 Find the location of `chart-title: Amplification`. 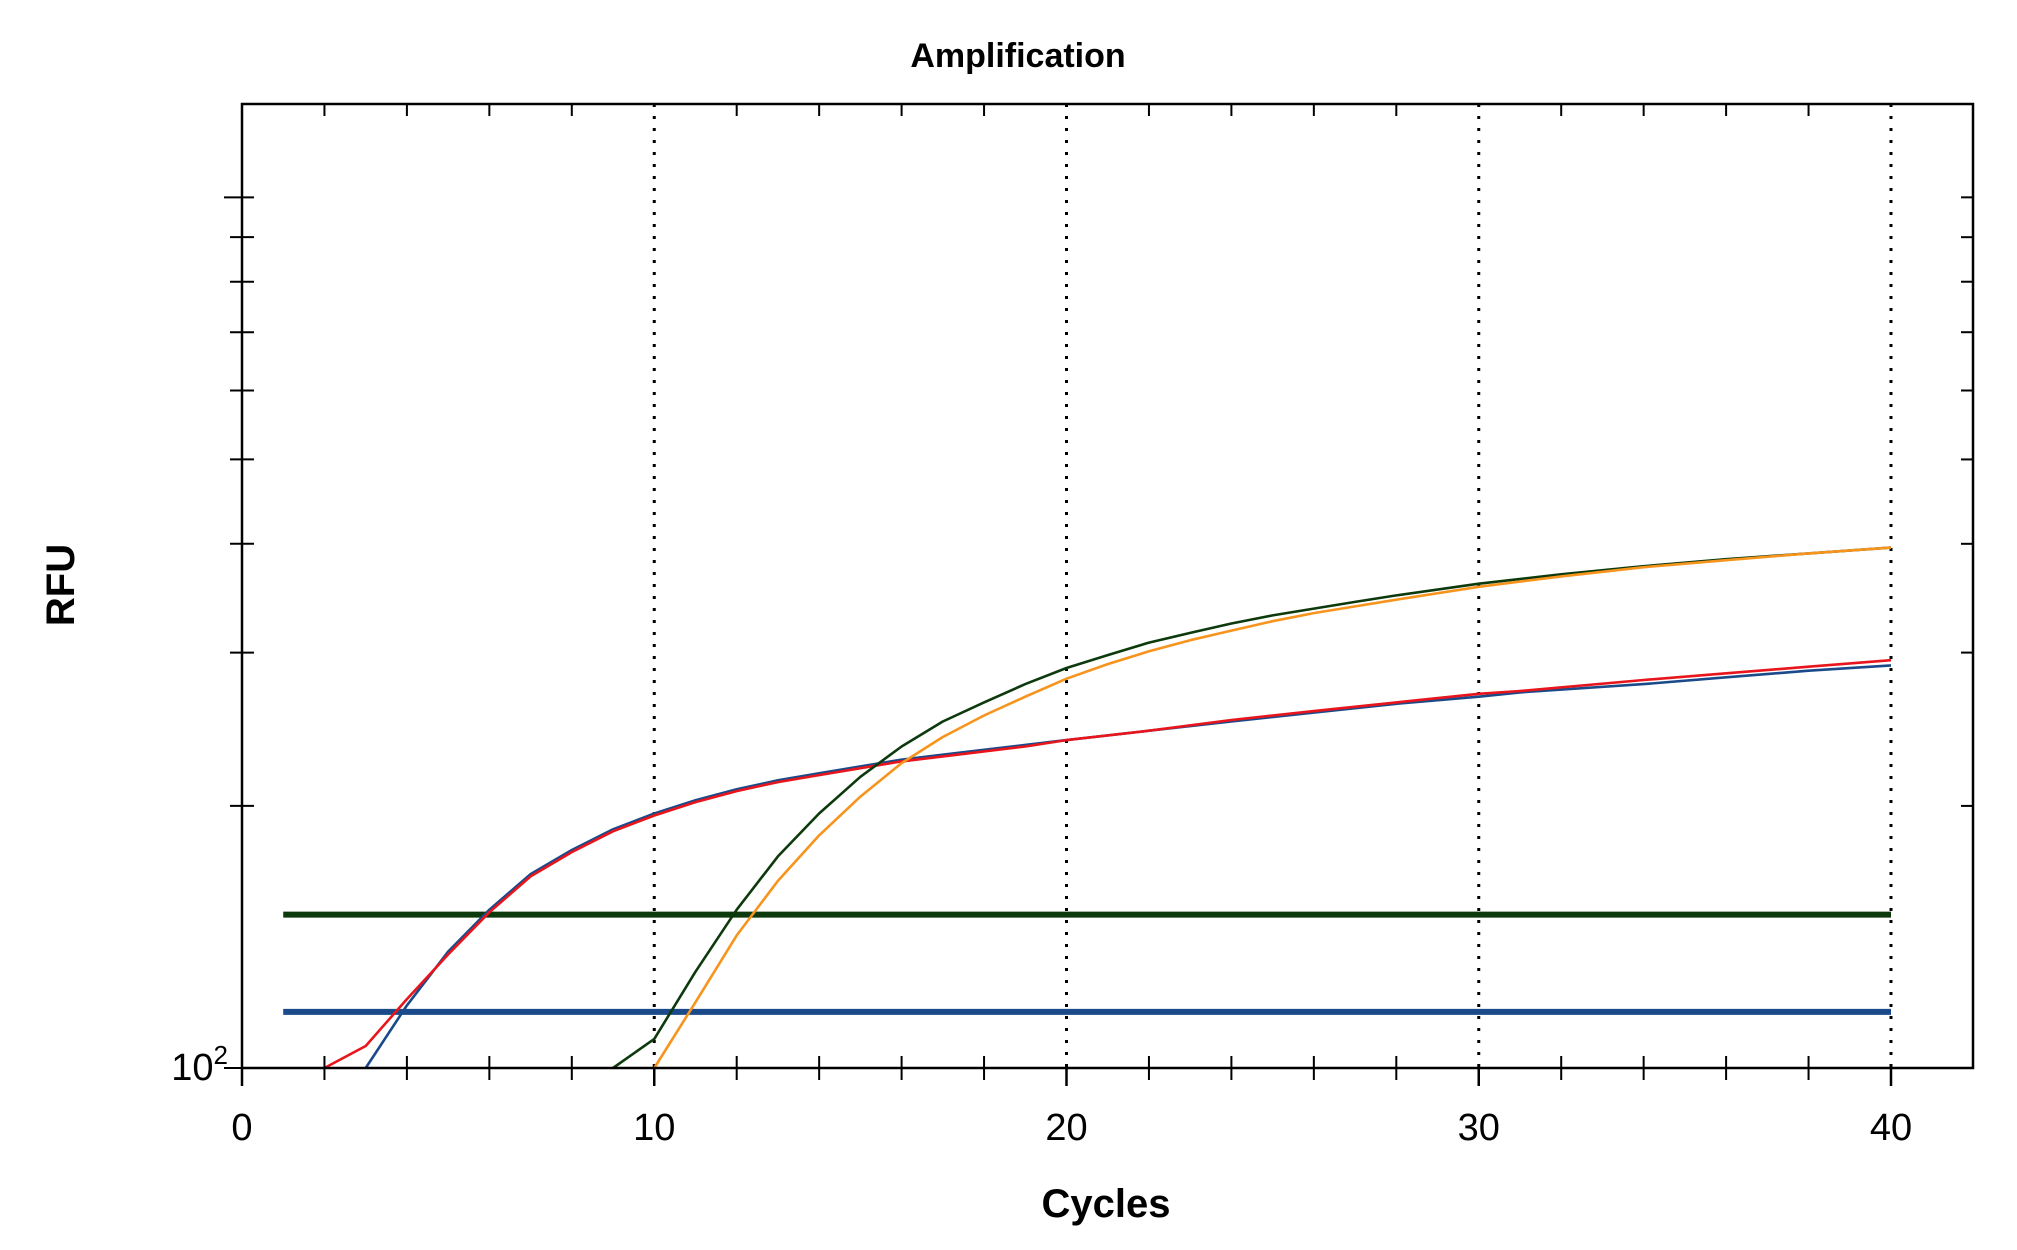

chart-title: Amplification is located at coordinates (1017, 56).